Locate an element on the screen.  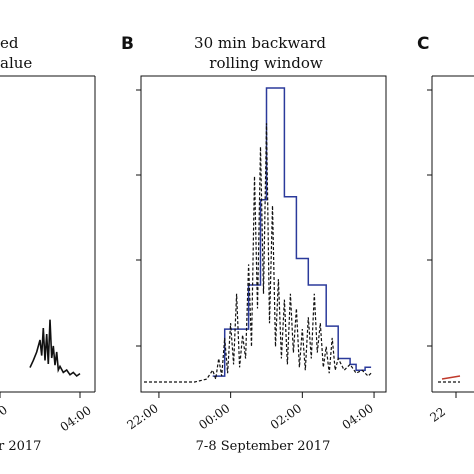
panel-a-xtick-label-00: 00 is located at coordinates (5, 413).